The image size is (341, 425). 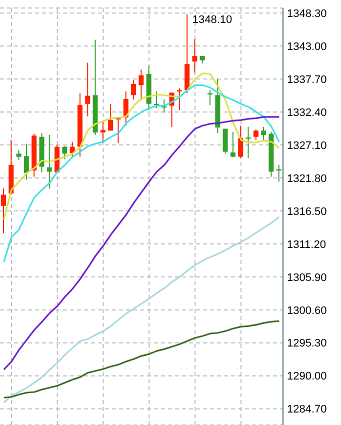 I want to click on y-tick-label: 1327.10, so click(x=307, y=146).